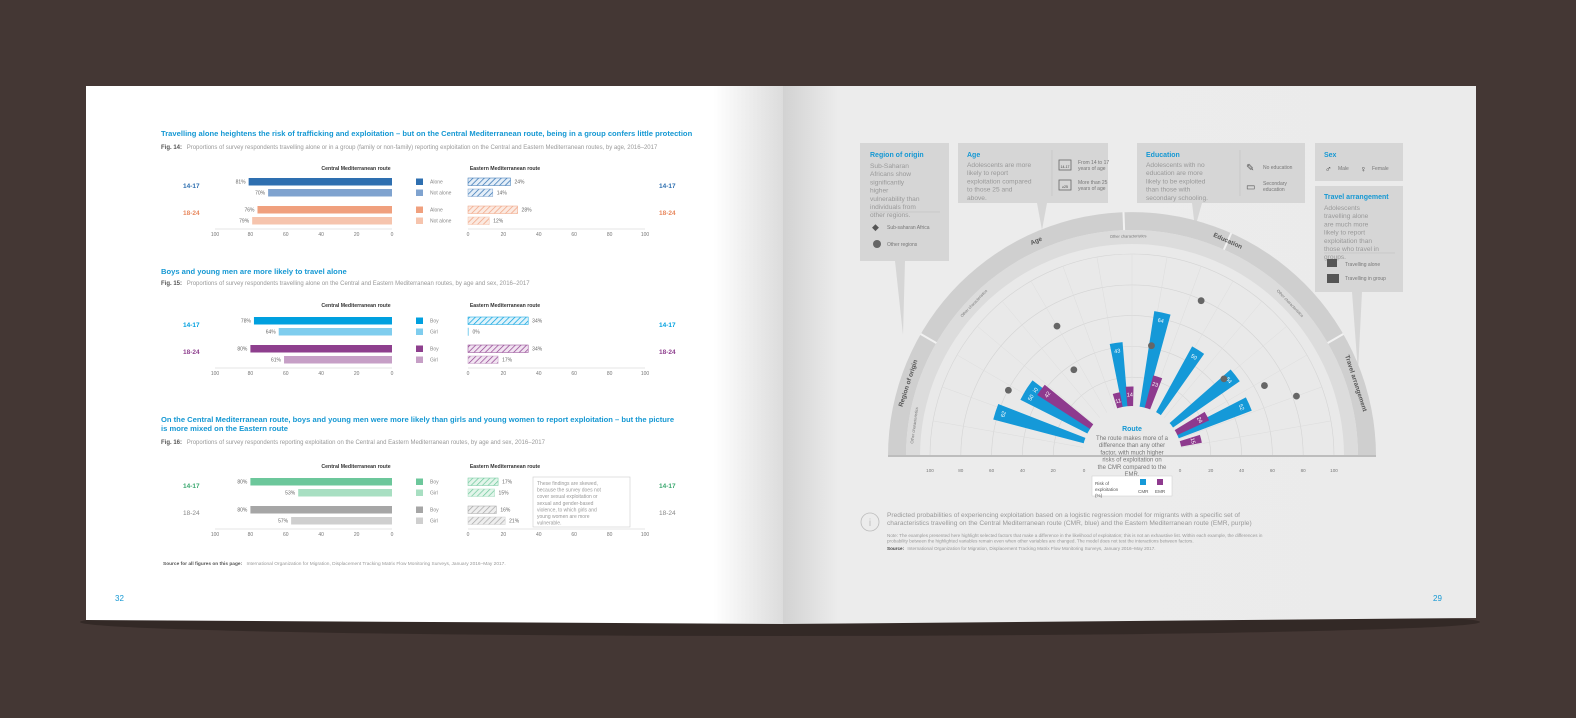  What do you see at coordinates (1330, 155) in the screenshot?
I see `sex-title: Sex` at bounding box center [1330, 155].